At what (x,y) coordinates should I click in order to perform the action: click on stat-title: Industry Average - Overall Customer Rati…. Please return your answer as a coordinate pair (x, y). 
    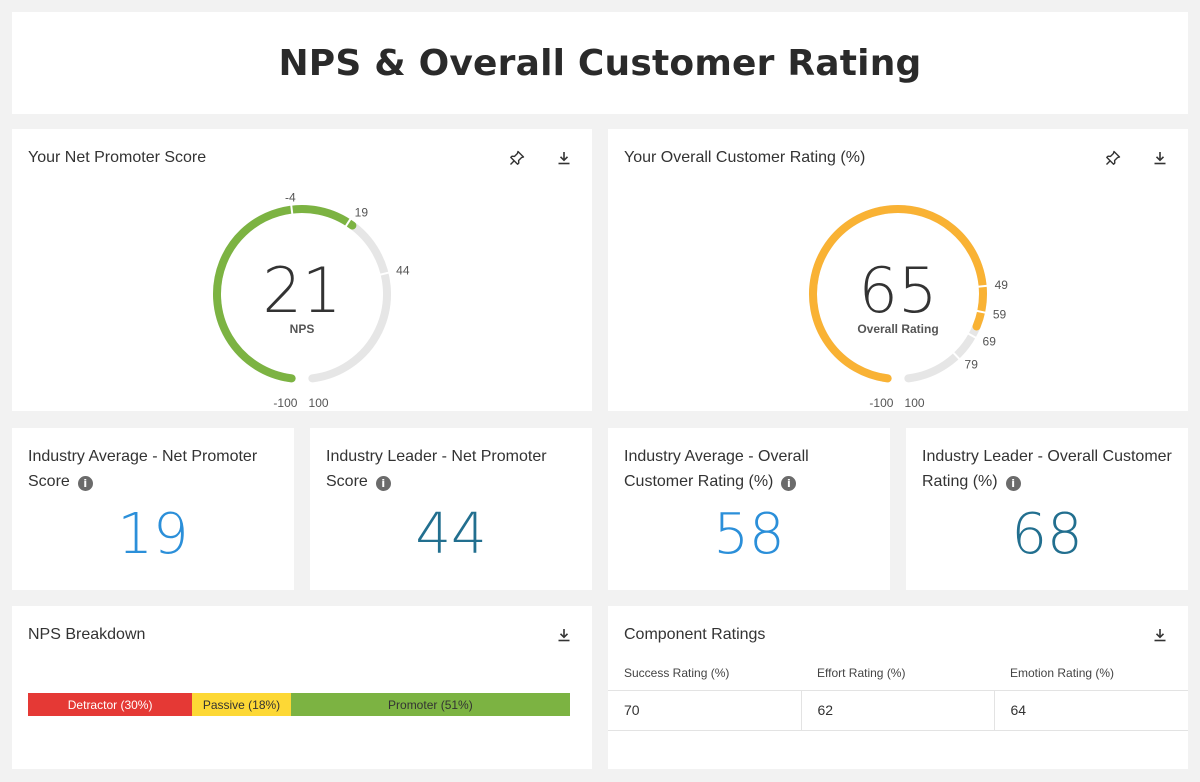
    Looking at the image, I should click on (716, 469).